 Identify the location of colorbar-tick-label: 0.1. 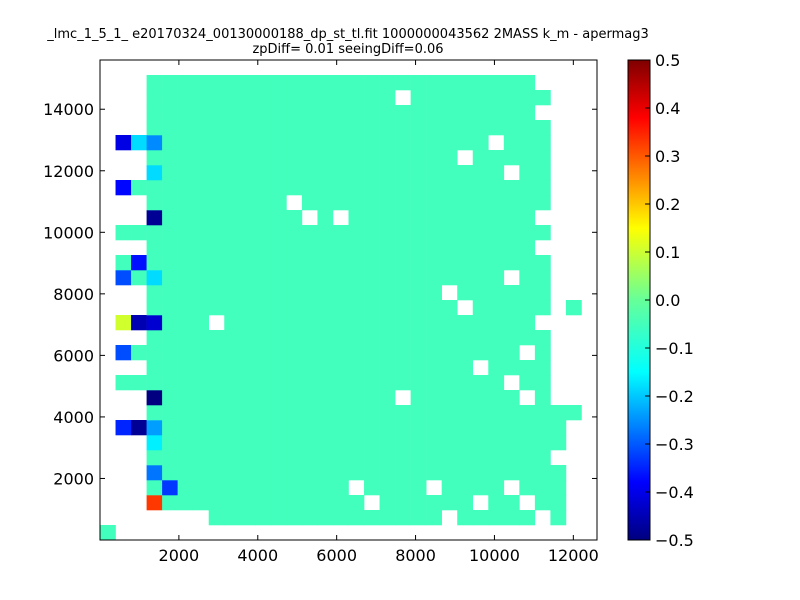
(667, 252).